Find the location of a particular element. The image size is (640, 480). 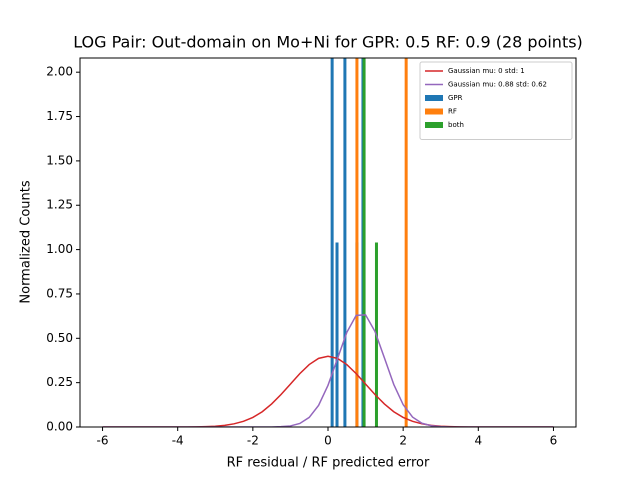

x-axis-label: RF residual / RF predicted error is located at coordinates (328, 463).